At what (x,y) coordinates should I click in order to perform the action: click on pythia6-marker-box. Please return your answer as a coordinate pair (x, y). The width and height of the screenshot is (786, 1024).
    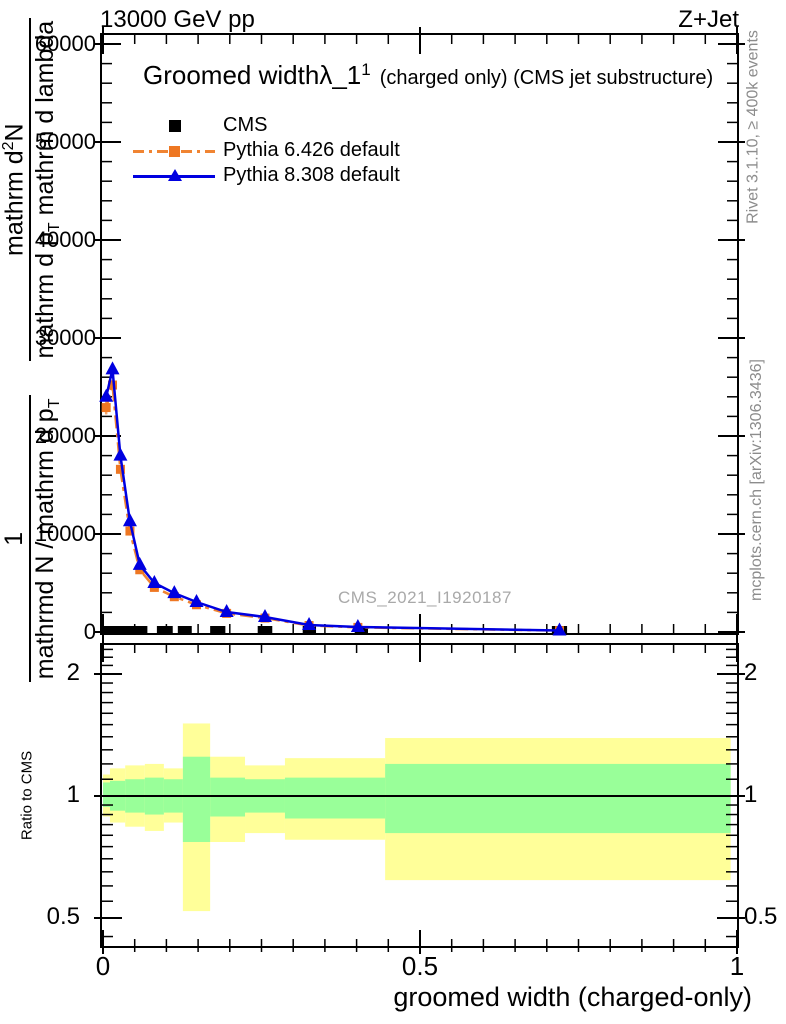
    Looking at the image, I should click on (174, 151).